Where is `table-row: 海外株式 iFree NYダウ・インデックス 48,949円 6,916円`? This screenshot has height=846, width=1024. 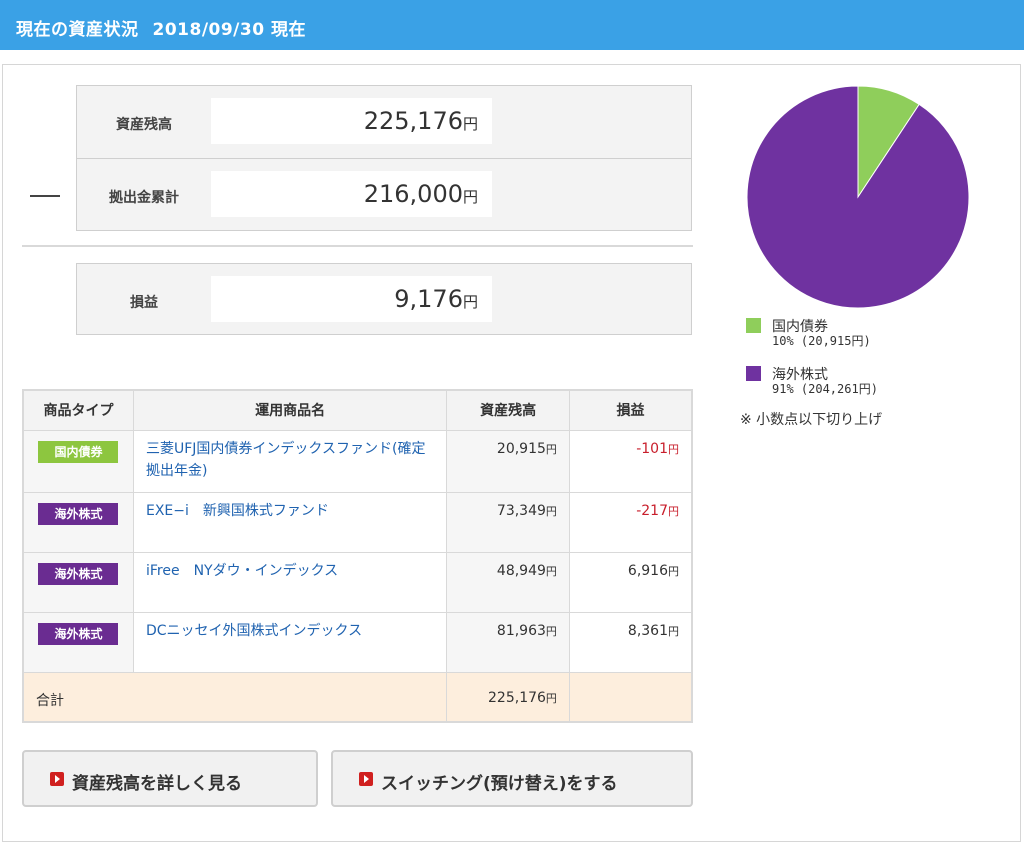
table-row: 海外株式 iFree NYダウ・インデックス 48,949円 6,916円 is located at coordinates (357, 582).